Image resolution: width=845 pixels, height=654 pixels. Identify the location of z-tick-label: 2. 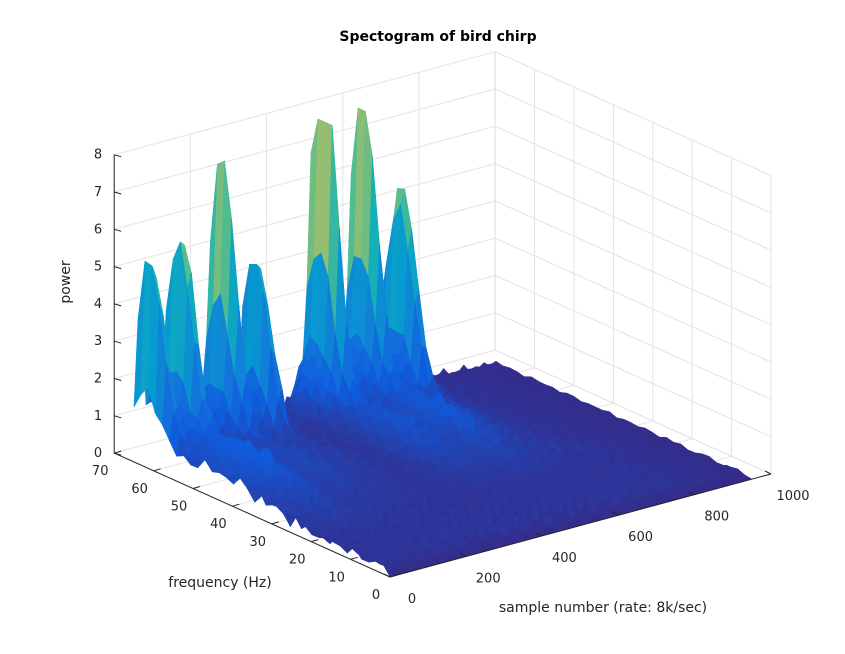
(98, 379).